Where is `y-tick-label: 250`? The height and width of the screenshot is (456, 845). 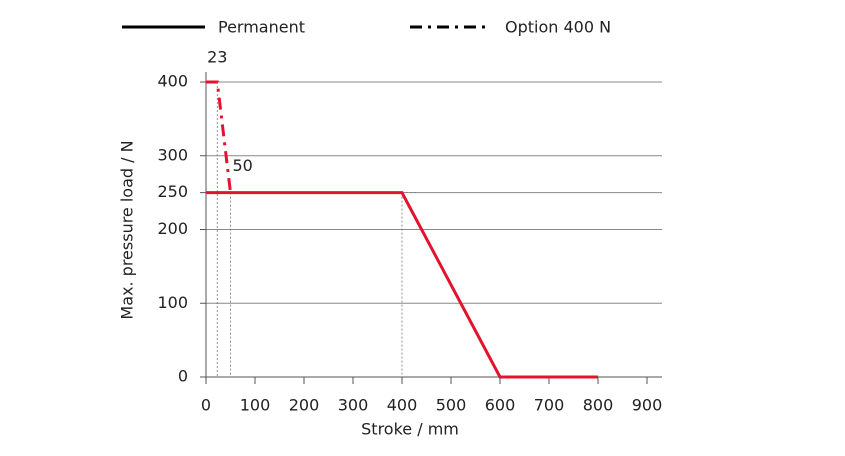 y-tick-label: 250 is located at coordinates (172, 191).